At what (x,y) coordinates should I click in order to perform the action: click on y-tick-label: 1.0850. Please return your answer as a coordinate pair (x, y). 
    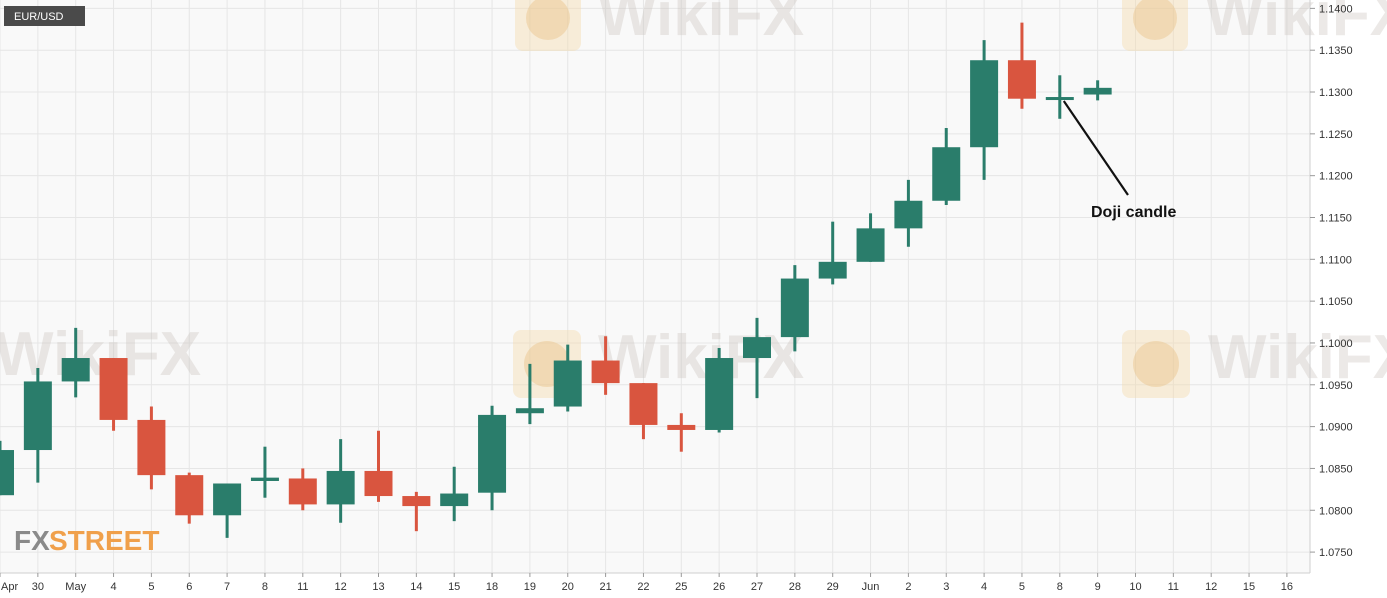
    Looking at the image, I should click on (1336, 469).